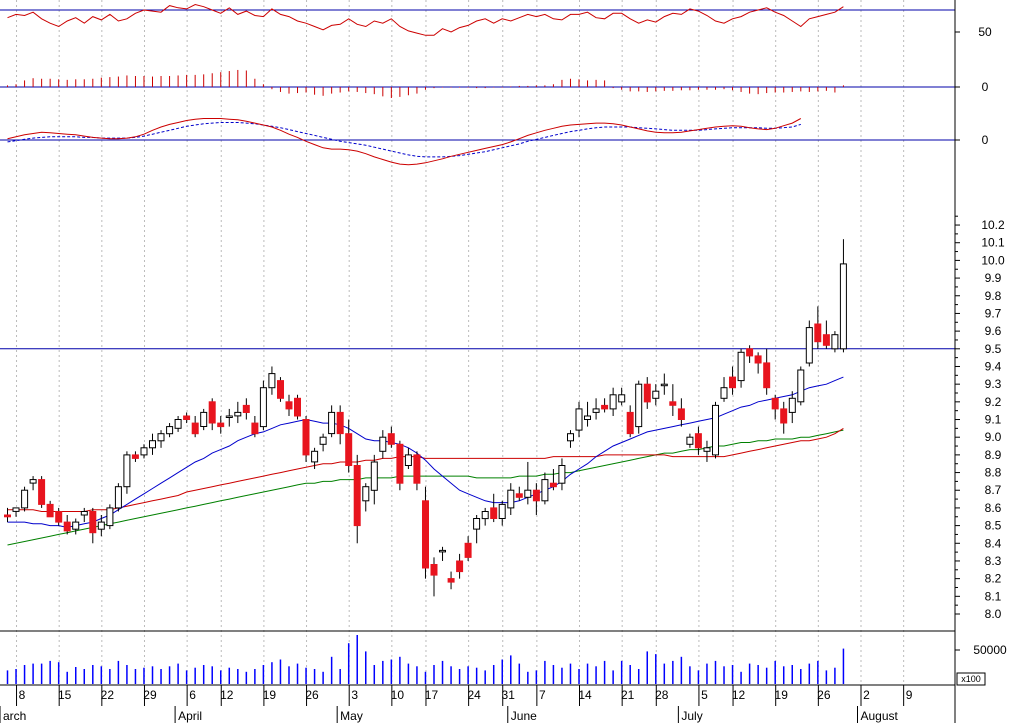 The image size is (1013, 723). Describe the element at coordinates (990, 650) in the screenshot. I see `volume-tick-label: 50000` at that location.